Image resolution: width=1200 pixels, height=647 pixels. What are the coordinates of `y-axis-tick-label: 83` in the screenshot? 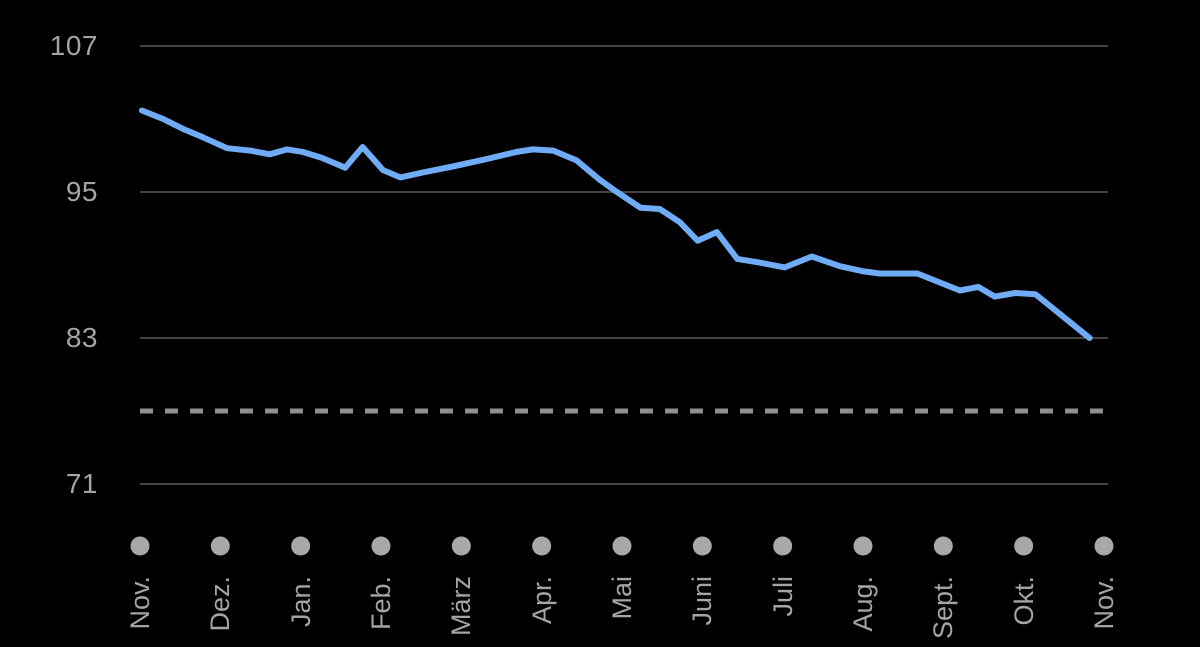 It's located at (81, 337).